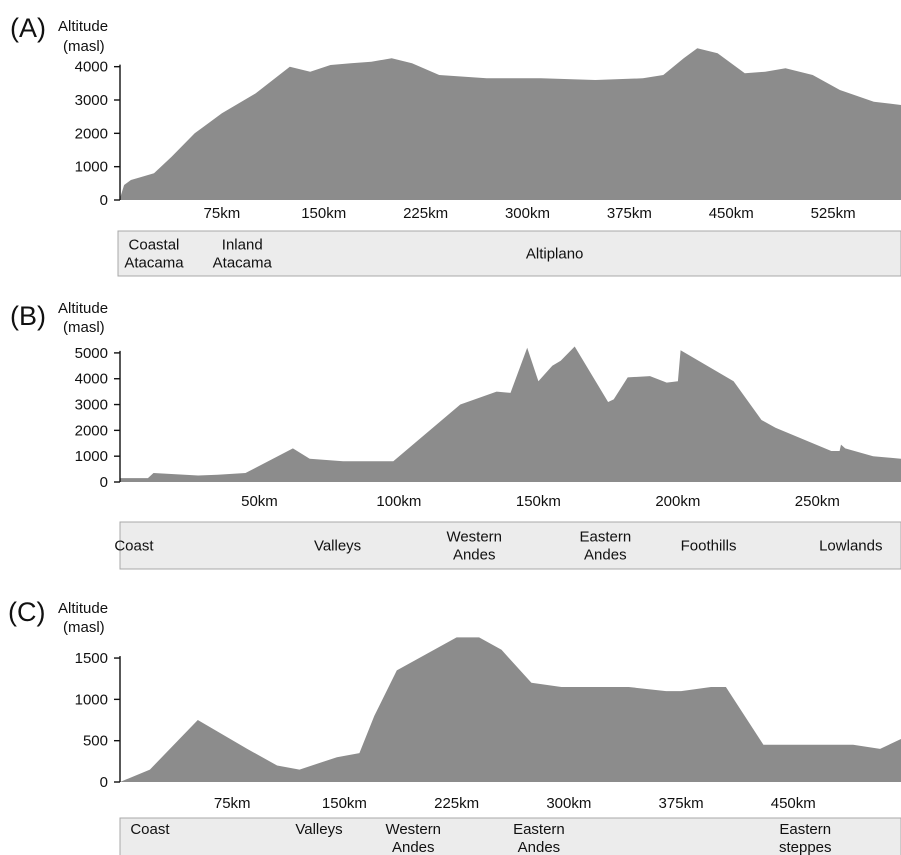 Image resolution: width=901 pixels, height=855 pixels. I want to click on y-tick-label-a-3000: 3000, so click(91, 100).